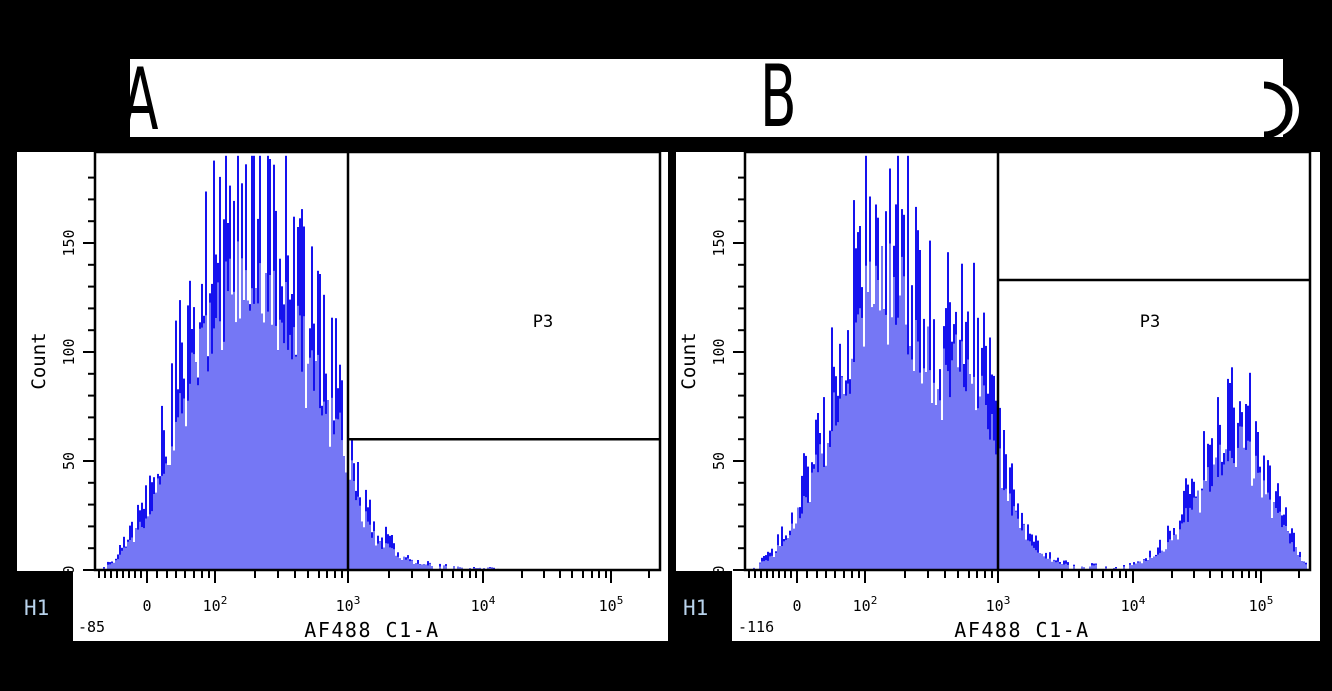  Describe the element at coordinates (1261, 604) in the screenshot. I see `x-tick-label: 105` at that location.